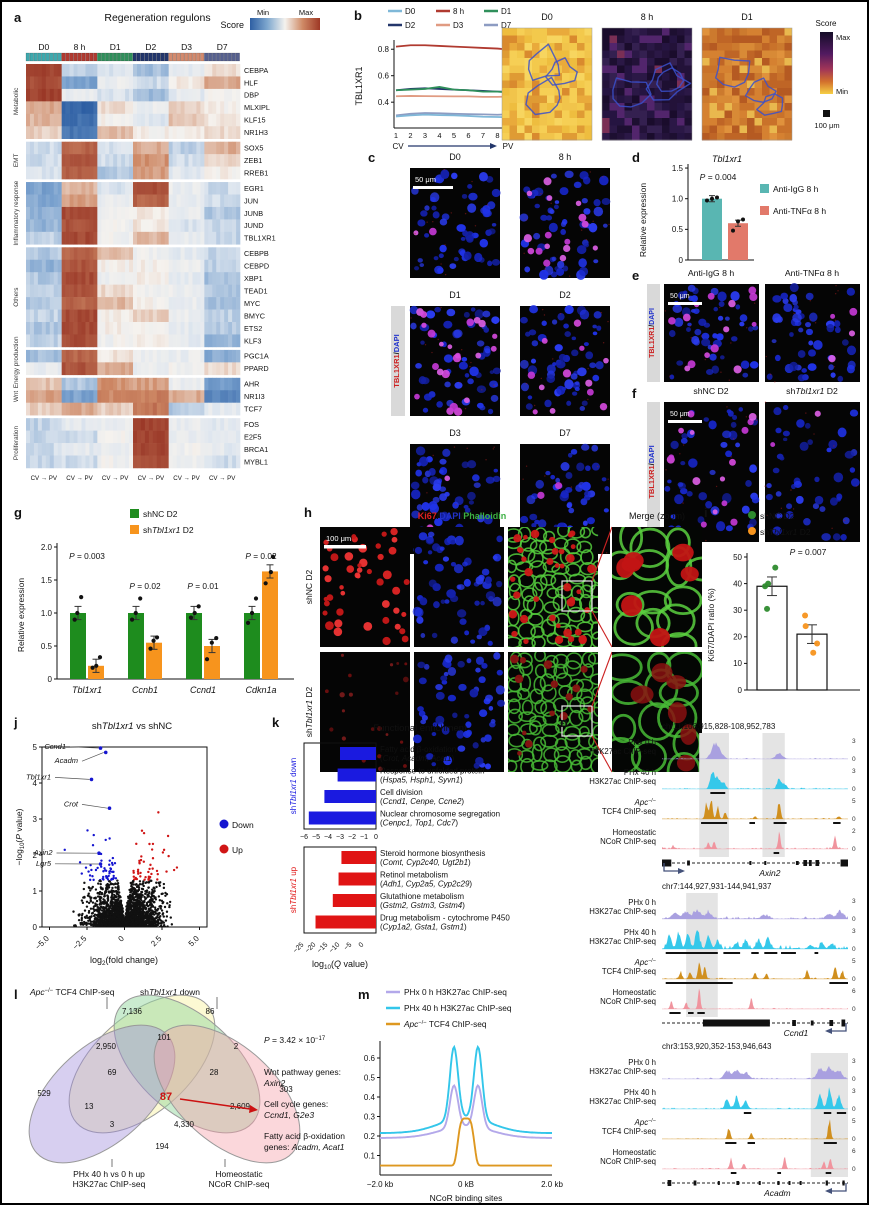 This screenshot has width=869, height=1205. I want to click on m-ytick: 0.6, so click(370, 1058).